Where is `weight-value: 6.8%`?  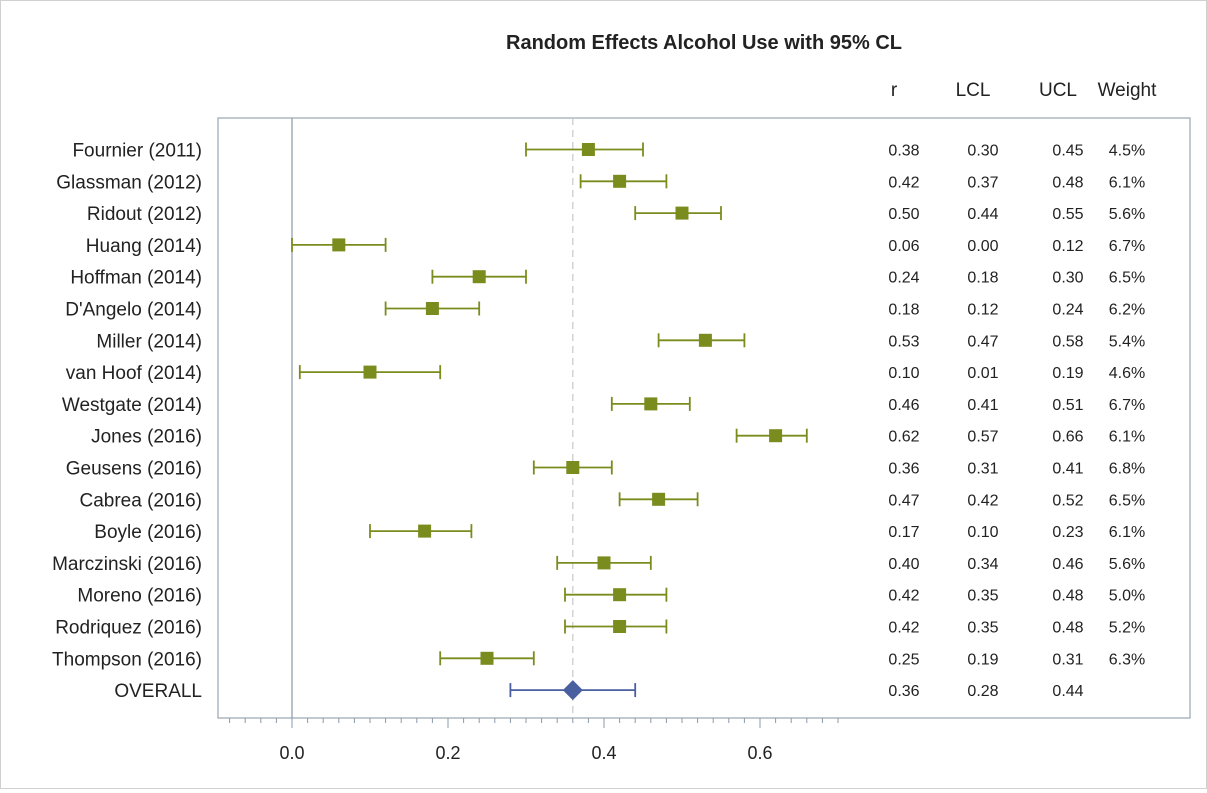 weight-value: 6.8% is located at coordinates (1127, 469).